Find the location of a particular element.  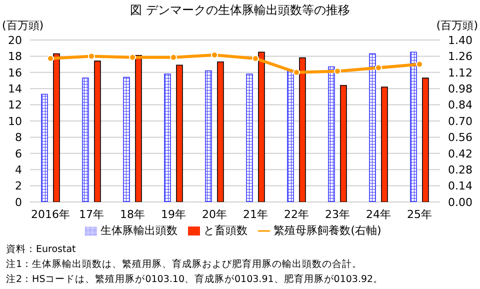

y2-tick-label: 1.40 is located at coordinates (460, 40).